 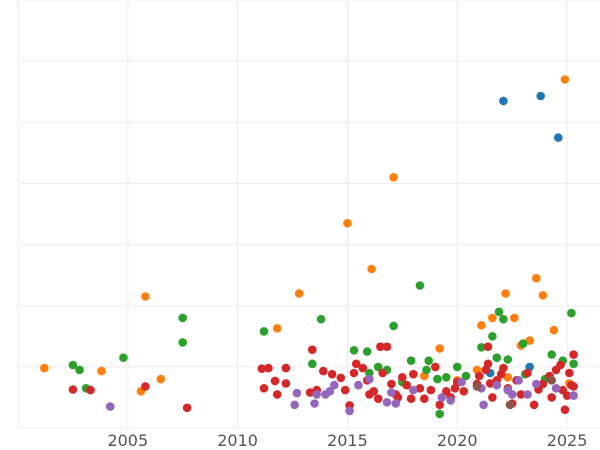 I want to click on x-axis-ticks: 2005 2010 2015 2020 2025, so click(x=347, y=440).